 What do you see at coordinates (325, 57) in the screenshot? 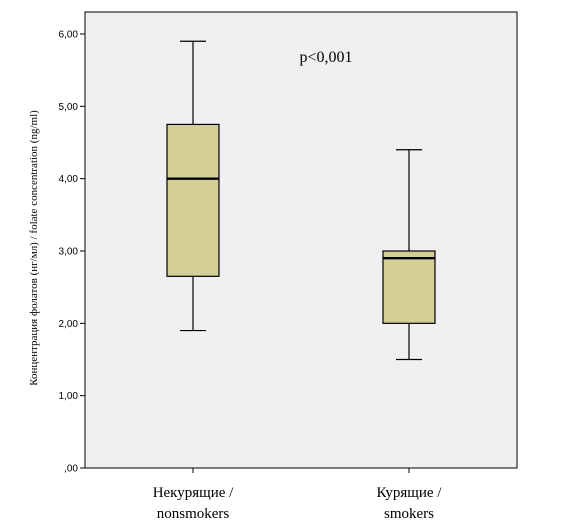
I see `p-value-annotation: p<0,001` at bounding box center [325, 57].